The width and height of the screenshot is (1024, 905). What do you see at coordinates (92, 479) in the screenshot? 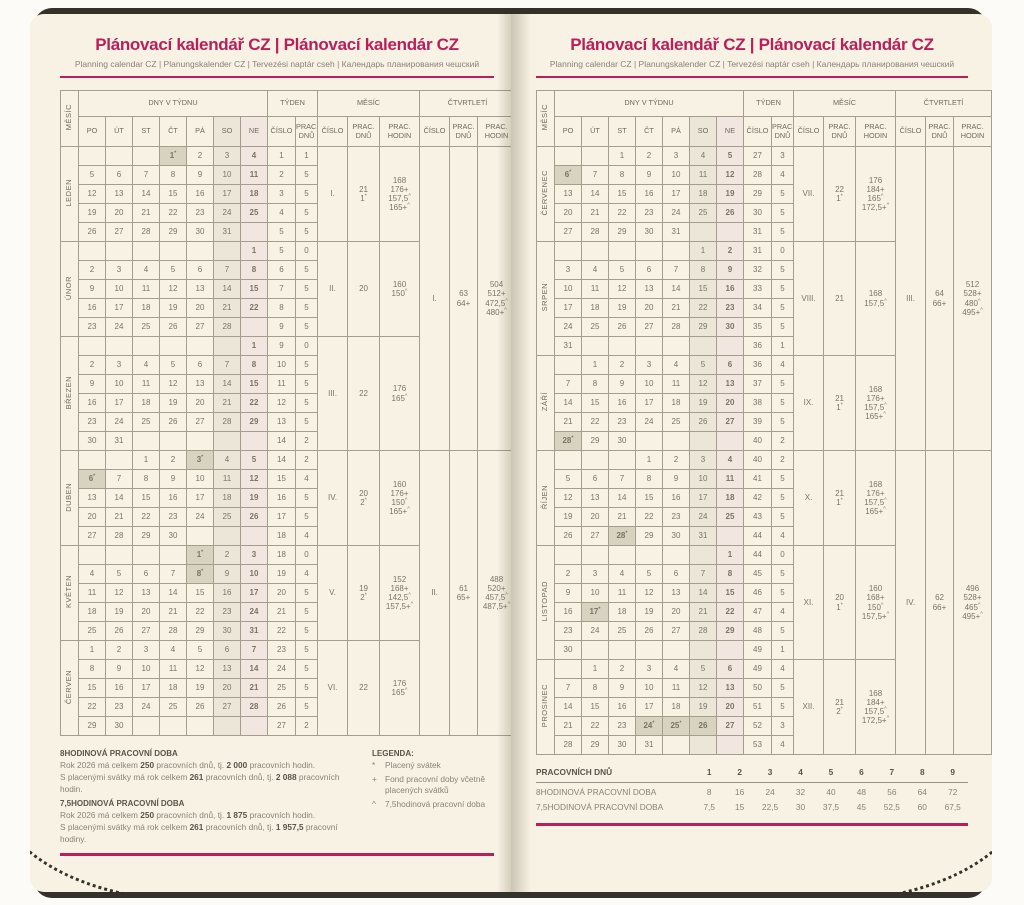
I see `day-cell: 6*` at bounding box center [92, 479].